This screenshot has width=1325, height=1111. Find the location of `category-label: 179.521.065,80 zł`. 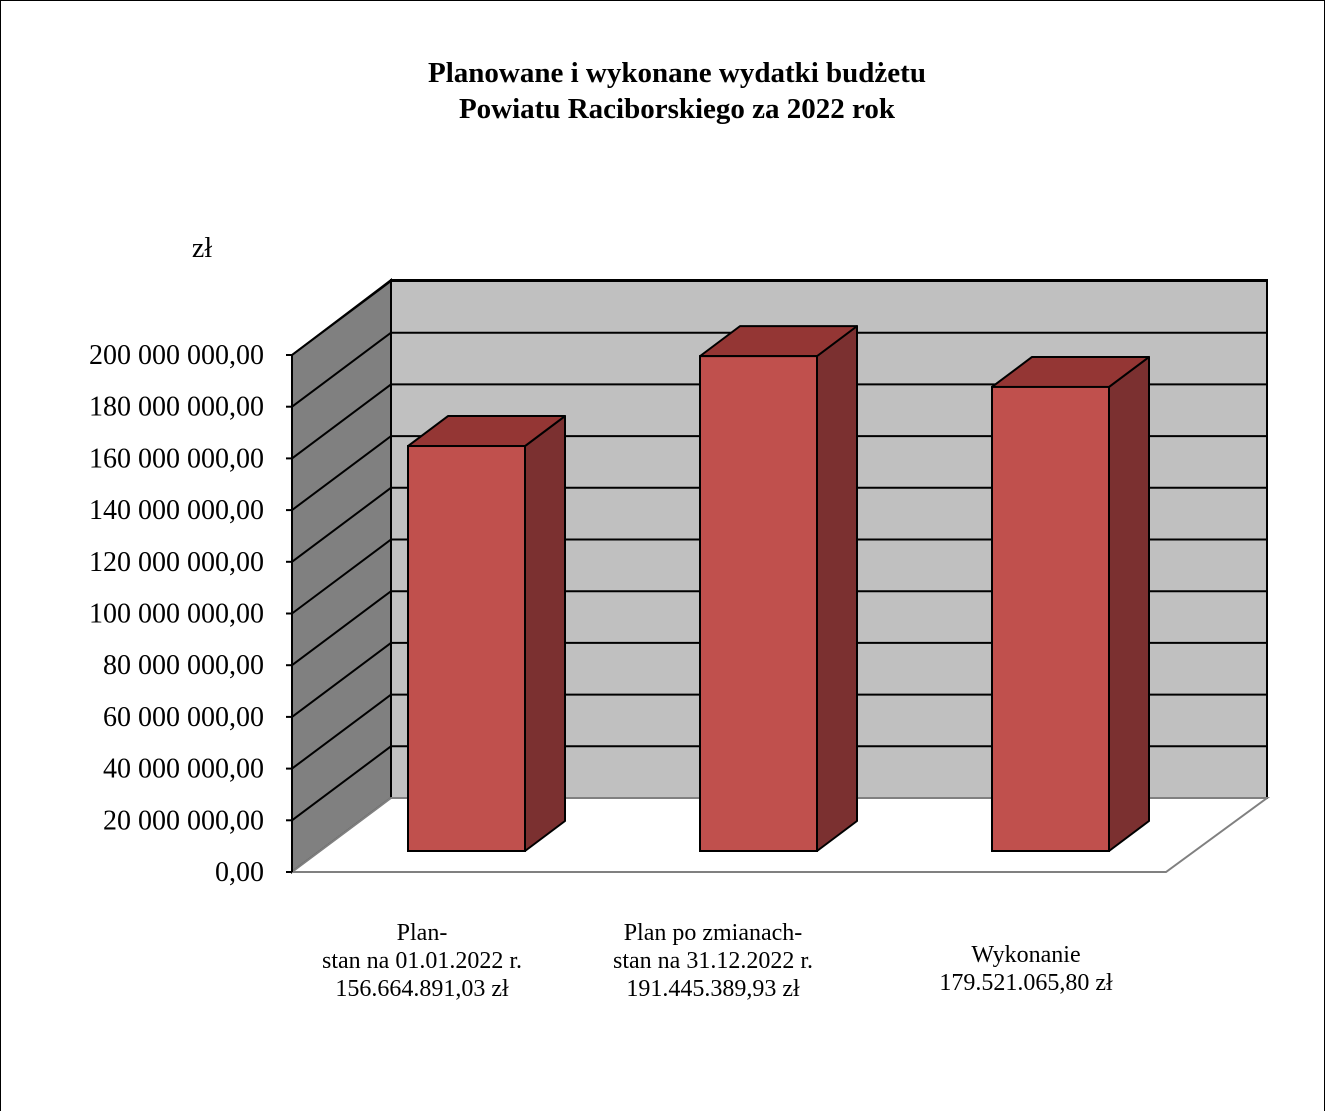

category-label: 179.521.065,80 zł is located at coordinates (1026, 983).